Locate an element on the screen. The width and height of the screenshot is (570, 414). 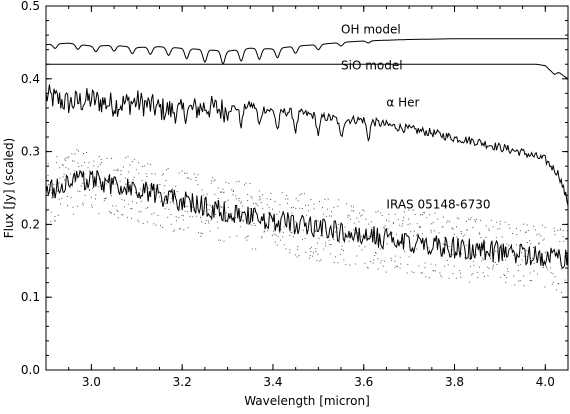
x-tick-label: 4.0 is located at coordinates (545, 382).